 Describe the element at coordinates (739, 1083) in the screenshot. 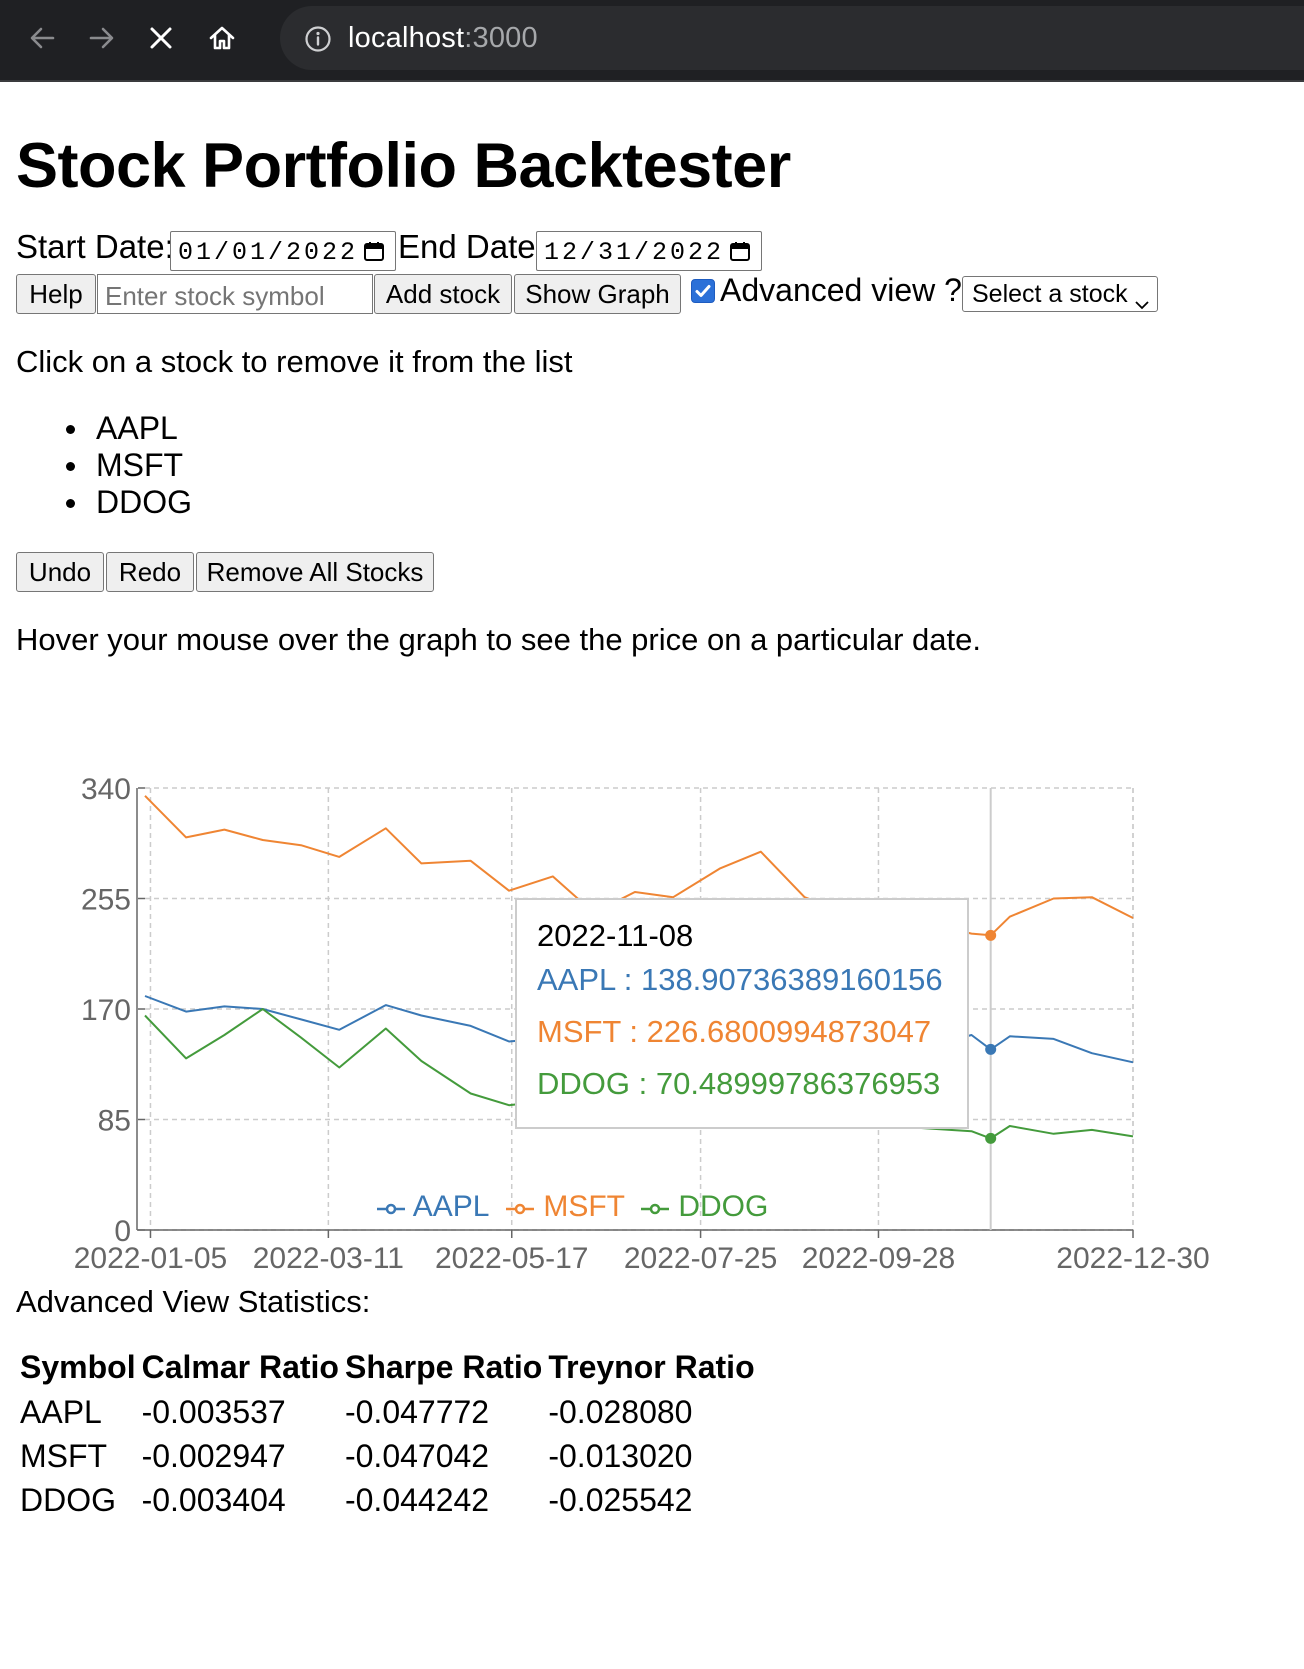

I see `tooltip-ddog: DDOG : 70.48999786376953` at that location.